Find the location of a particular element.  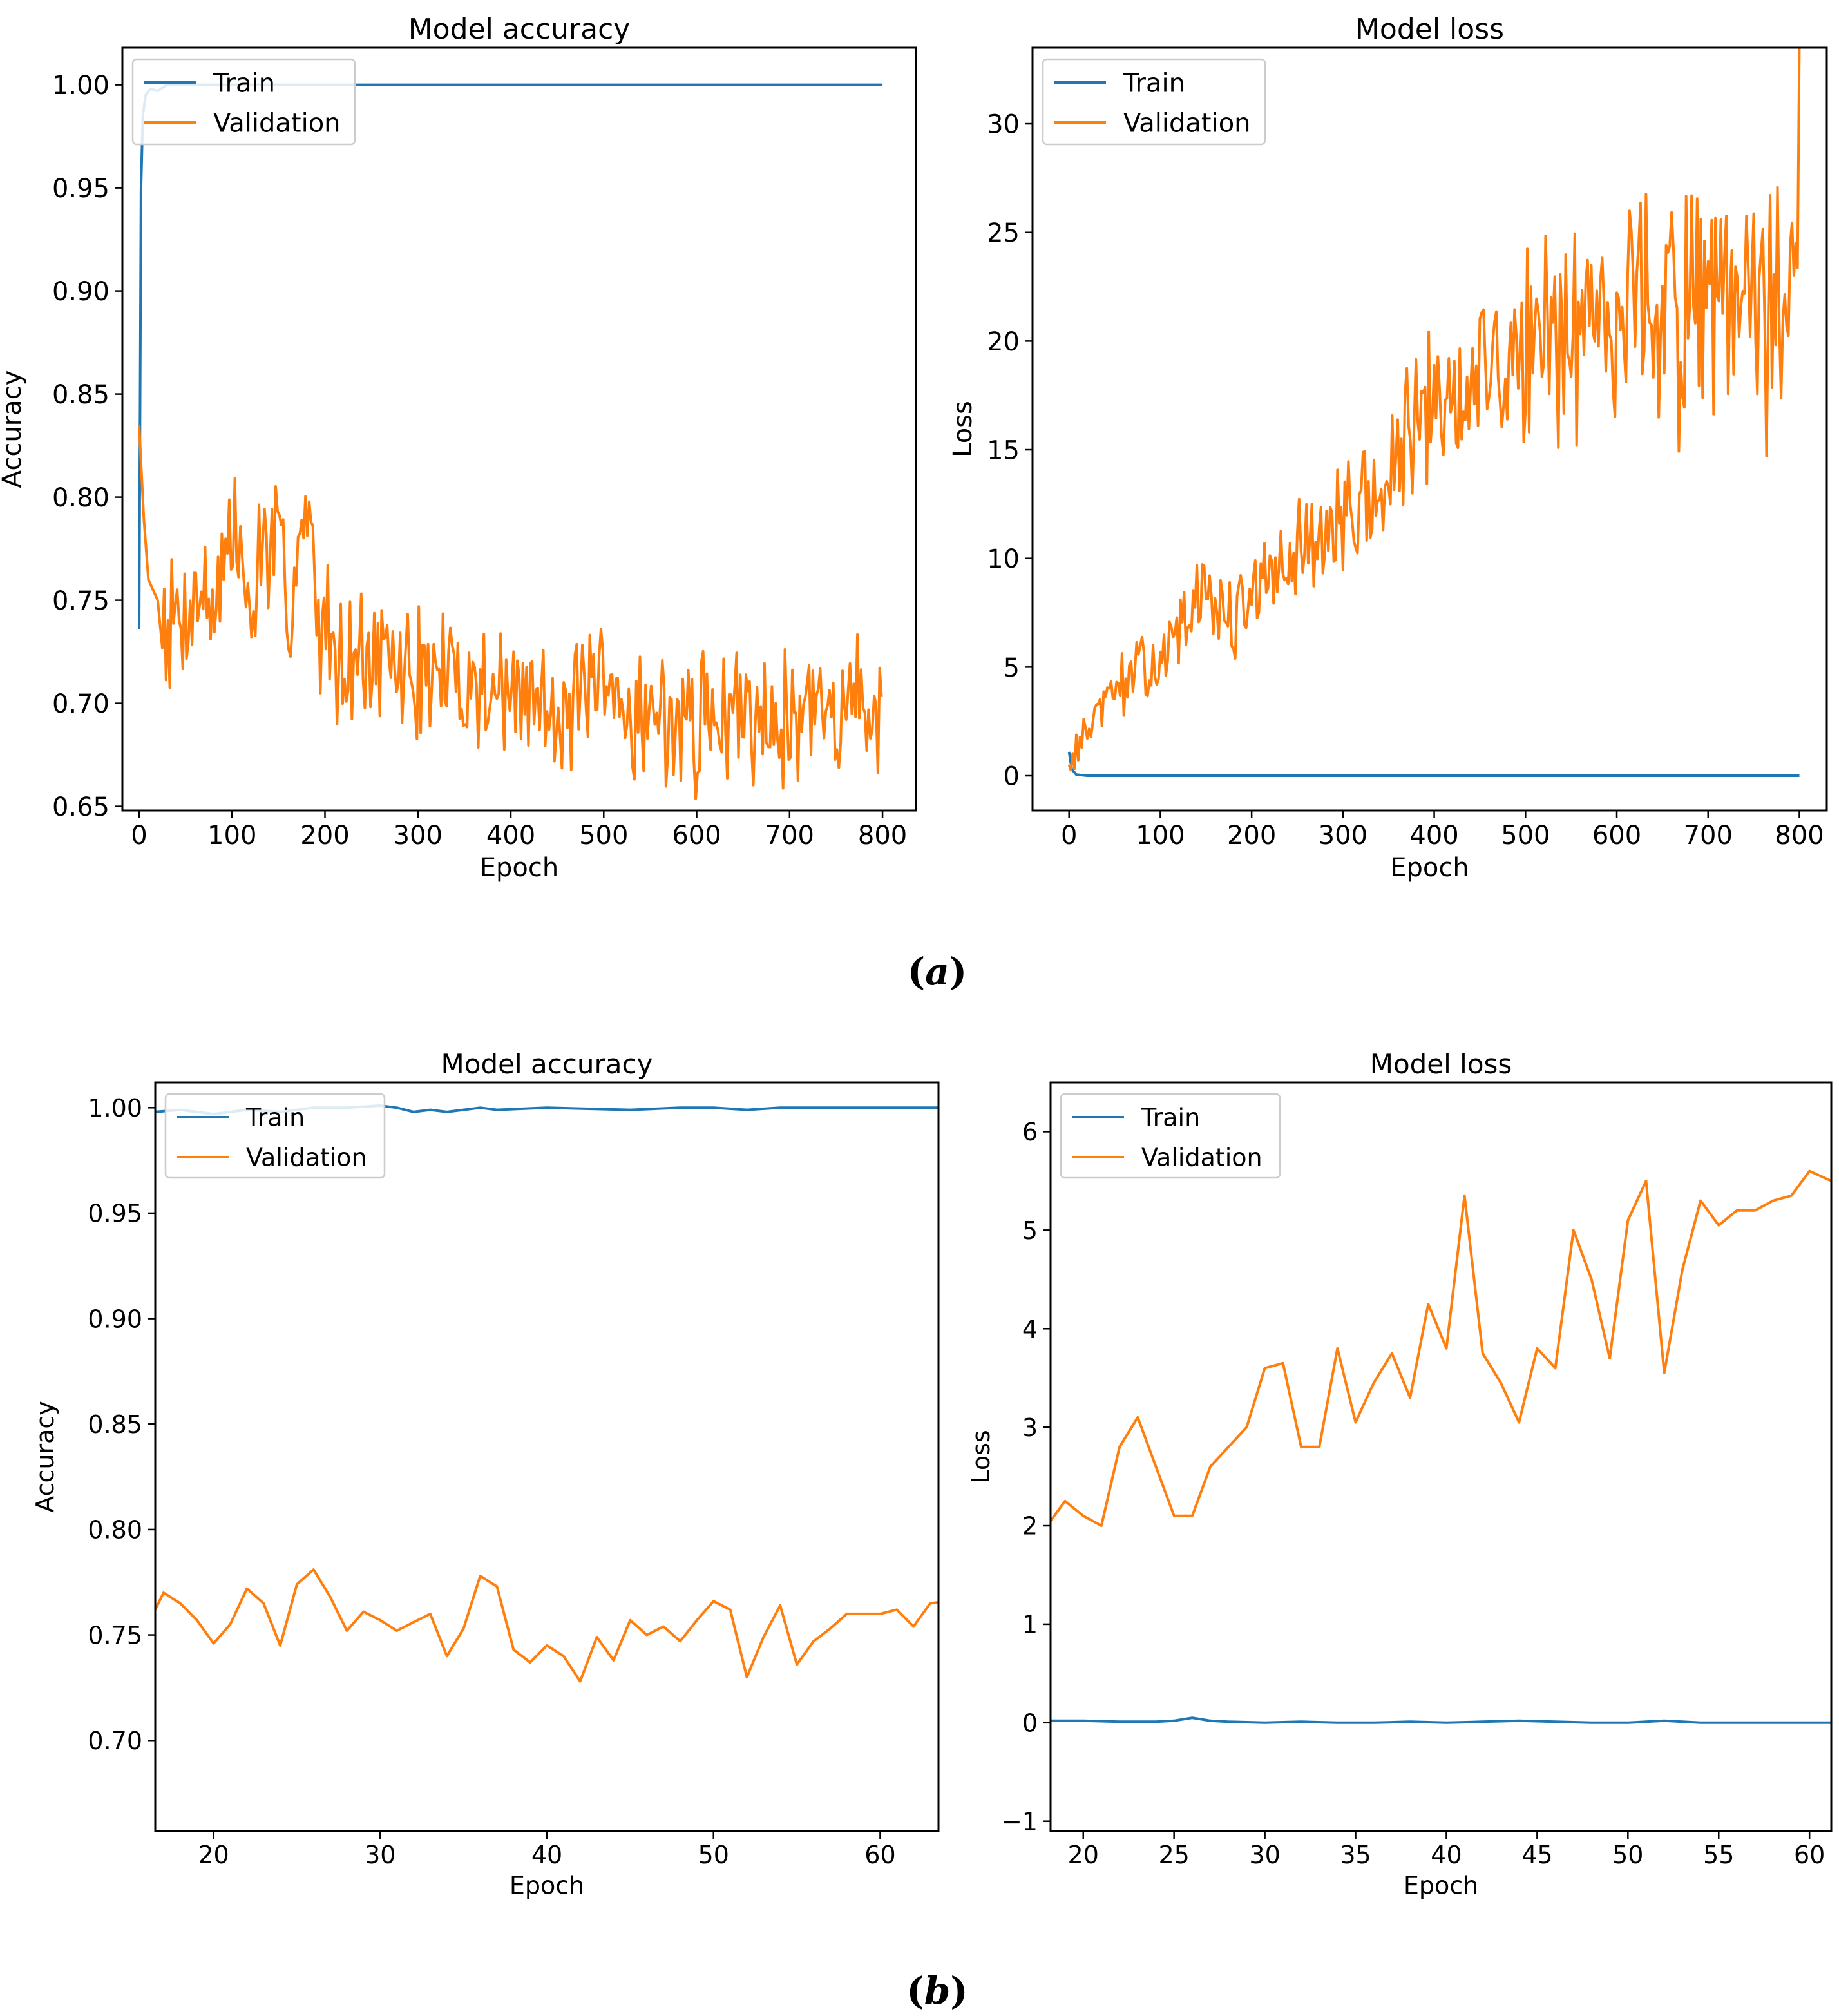

y-tick-label: 0.65 is located at coordinates (81, 807).